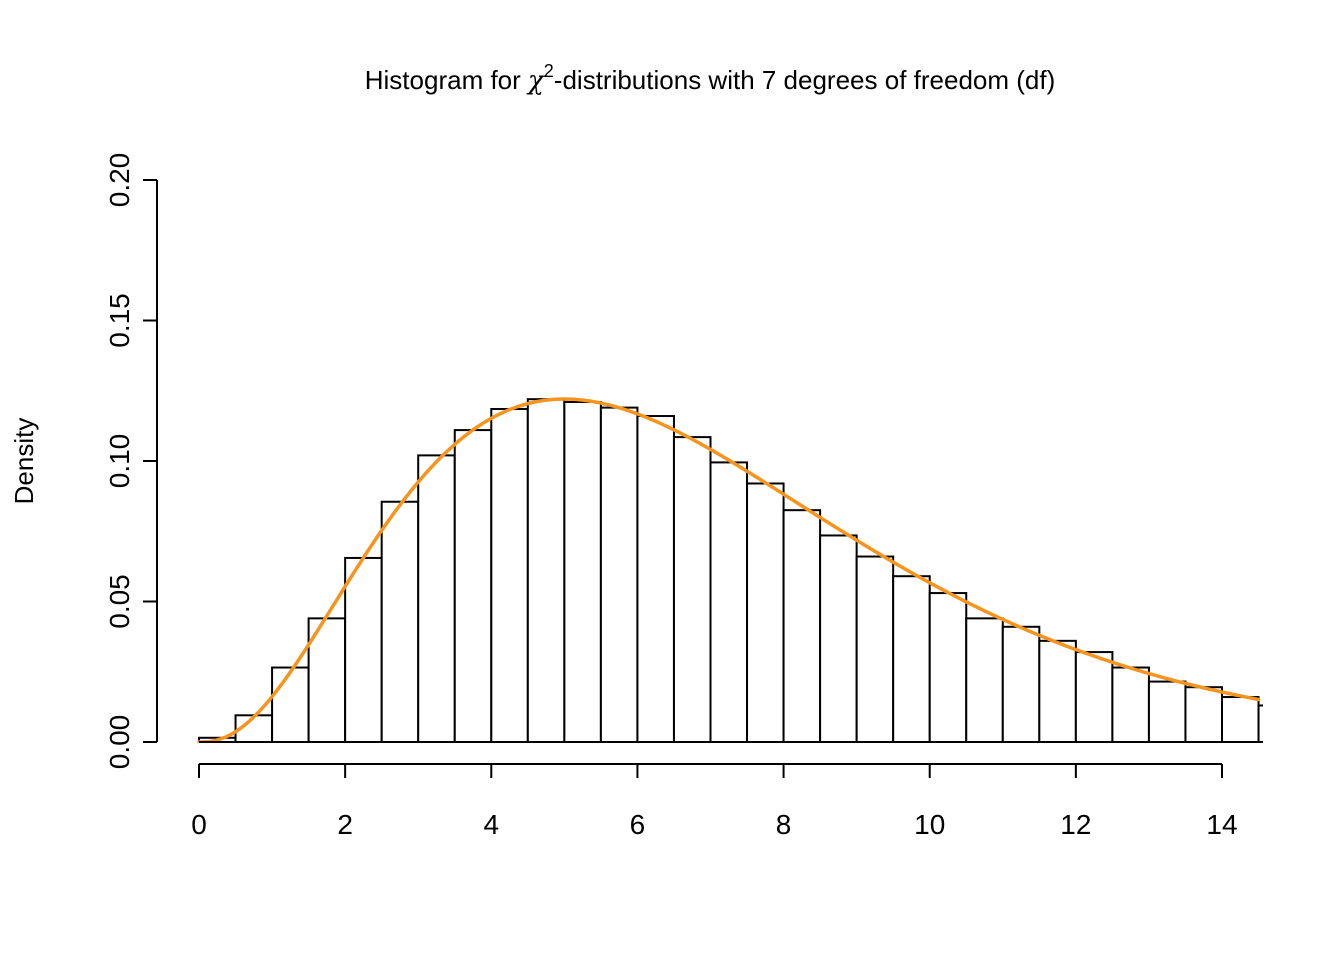  I want to click on x-tick-label: 8, so click(784, 824).